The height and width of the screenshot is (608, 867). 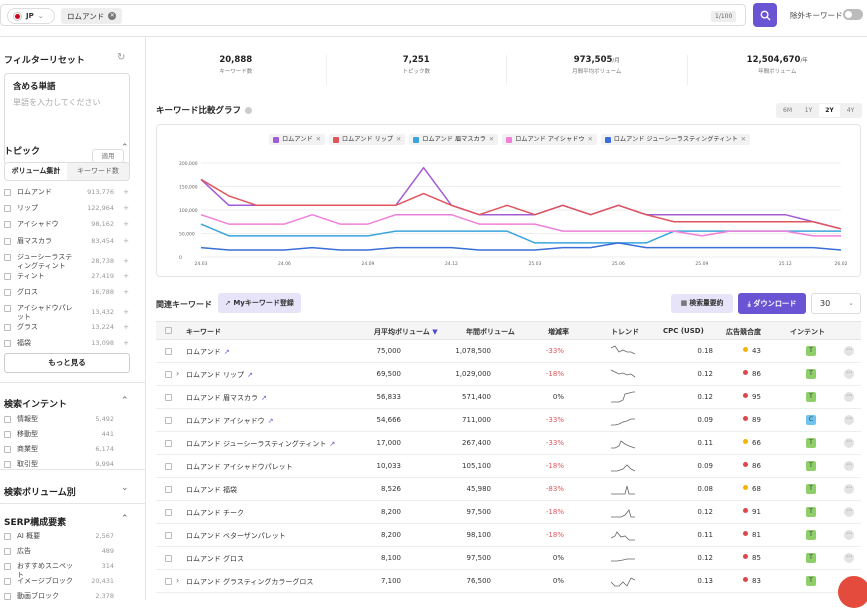 What do you see at coordinates (239, 467) in the screenshot?
I see `keyword-cell: ロムアンド アイシャドウパレット` at bounding box center [239, 467].